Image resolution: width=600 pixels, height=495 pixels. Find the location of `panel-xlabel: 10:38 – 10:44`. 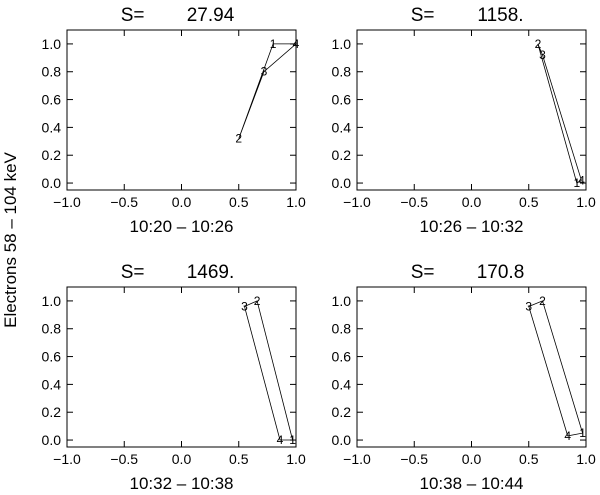

panel-xlabel: 10:38 – 10:44 is located at coordinates (472, 483).